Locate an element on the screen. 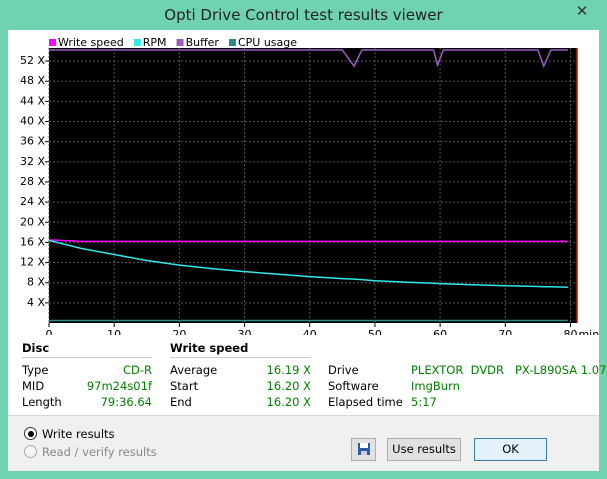  legend-label: CPU usage is located at coordinates (267, 42).